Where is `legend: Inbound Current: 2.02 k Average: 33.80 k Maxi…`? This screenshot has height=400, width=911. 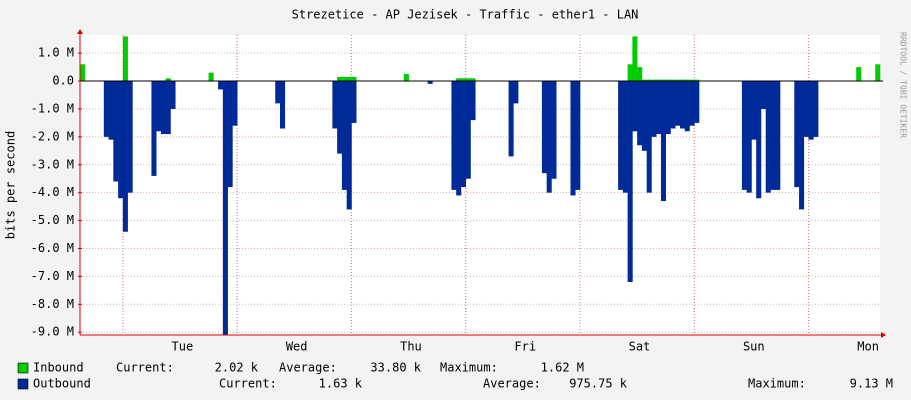
legend: Inbound Current: 2.02 k Average: 33.80 k Maxi… is located at coordinates (455, 376).